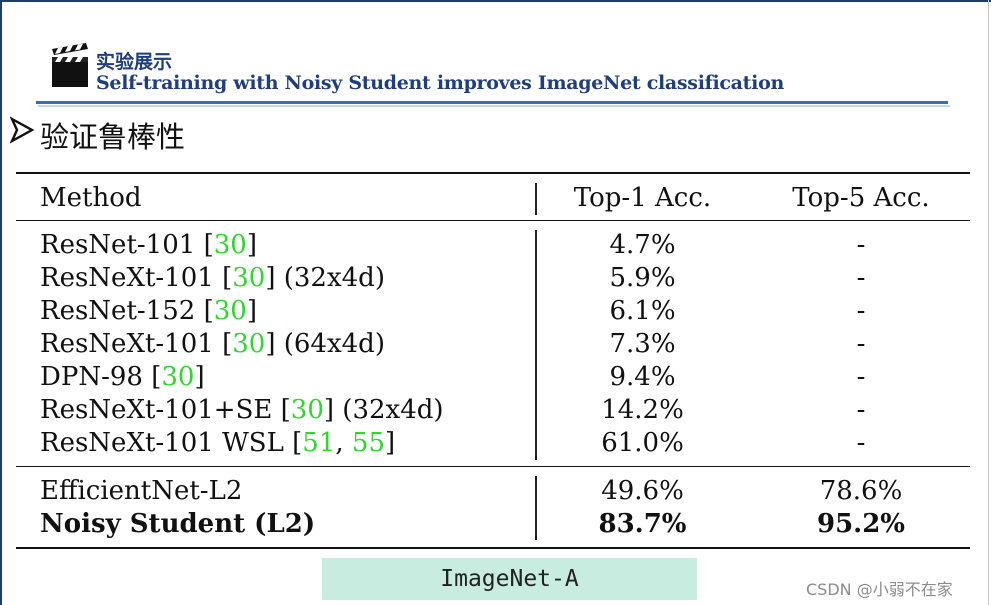 The image size is (991, 605). I want to click on method-cell: ResNeXt-101+SE [30] (32x4d), so click(242, 410).